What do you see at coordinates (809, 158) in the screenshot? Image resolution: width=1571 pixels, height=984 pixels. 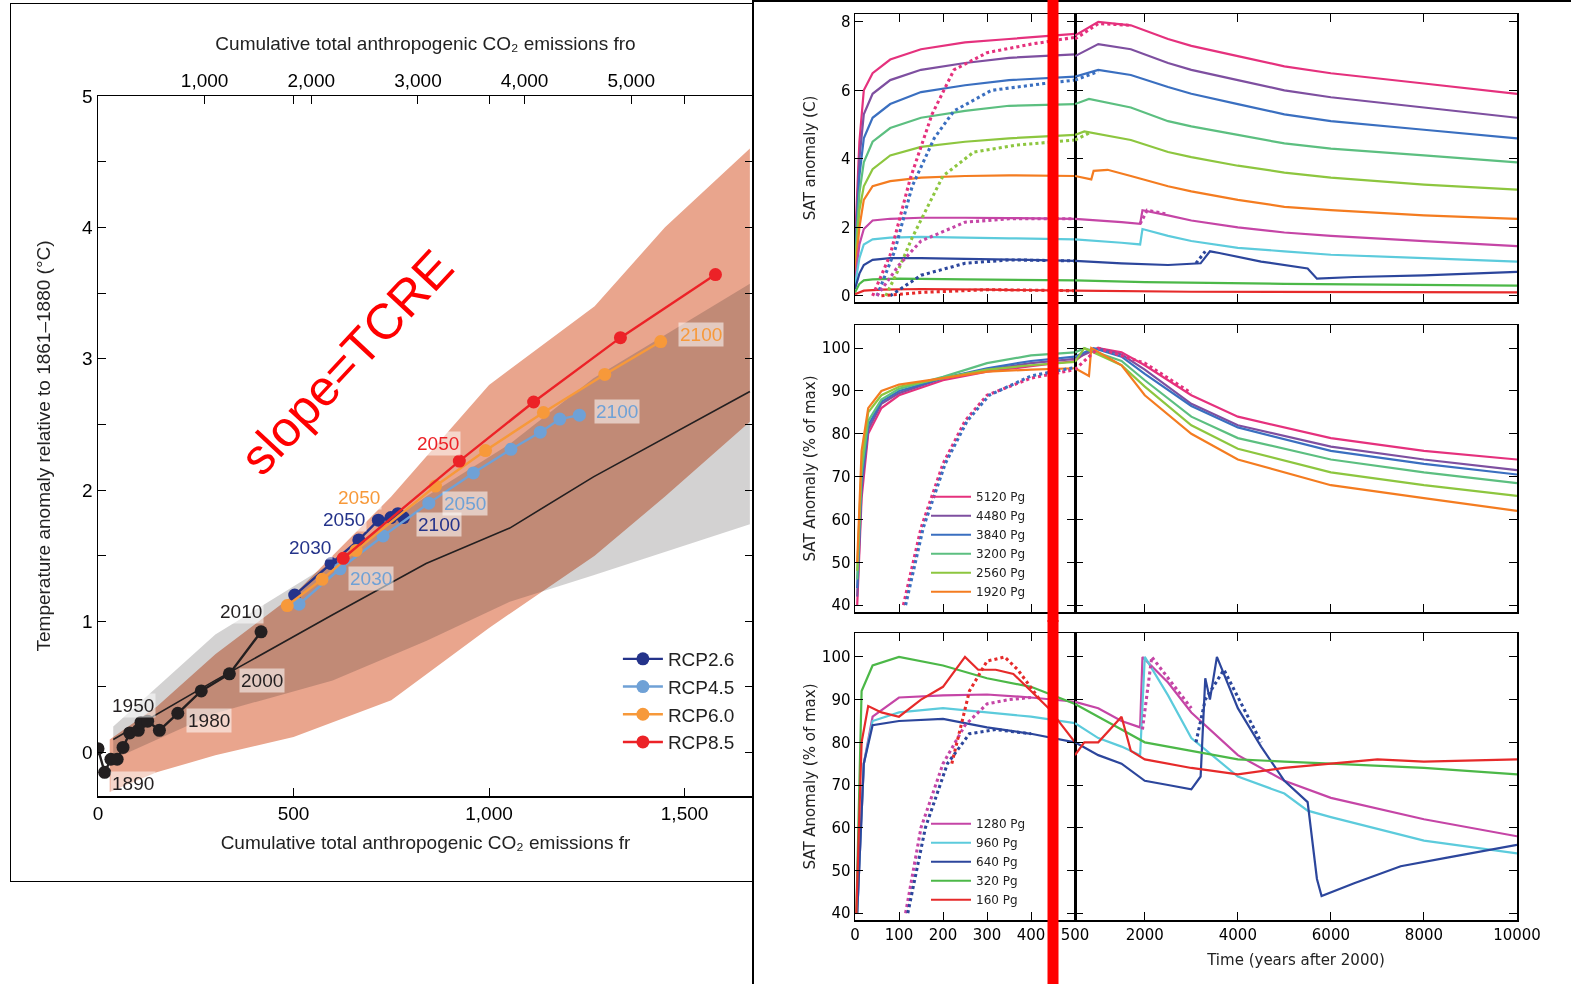 I see `y-axis-title: SAT anomaly (C)` at bounding box center [809, 158].